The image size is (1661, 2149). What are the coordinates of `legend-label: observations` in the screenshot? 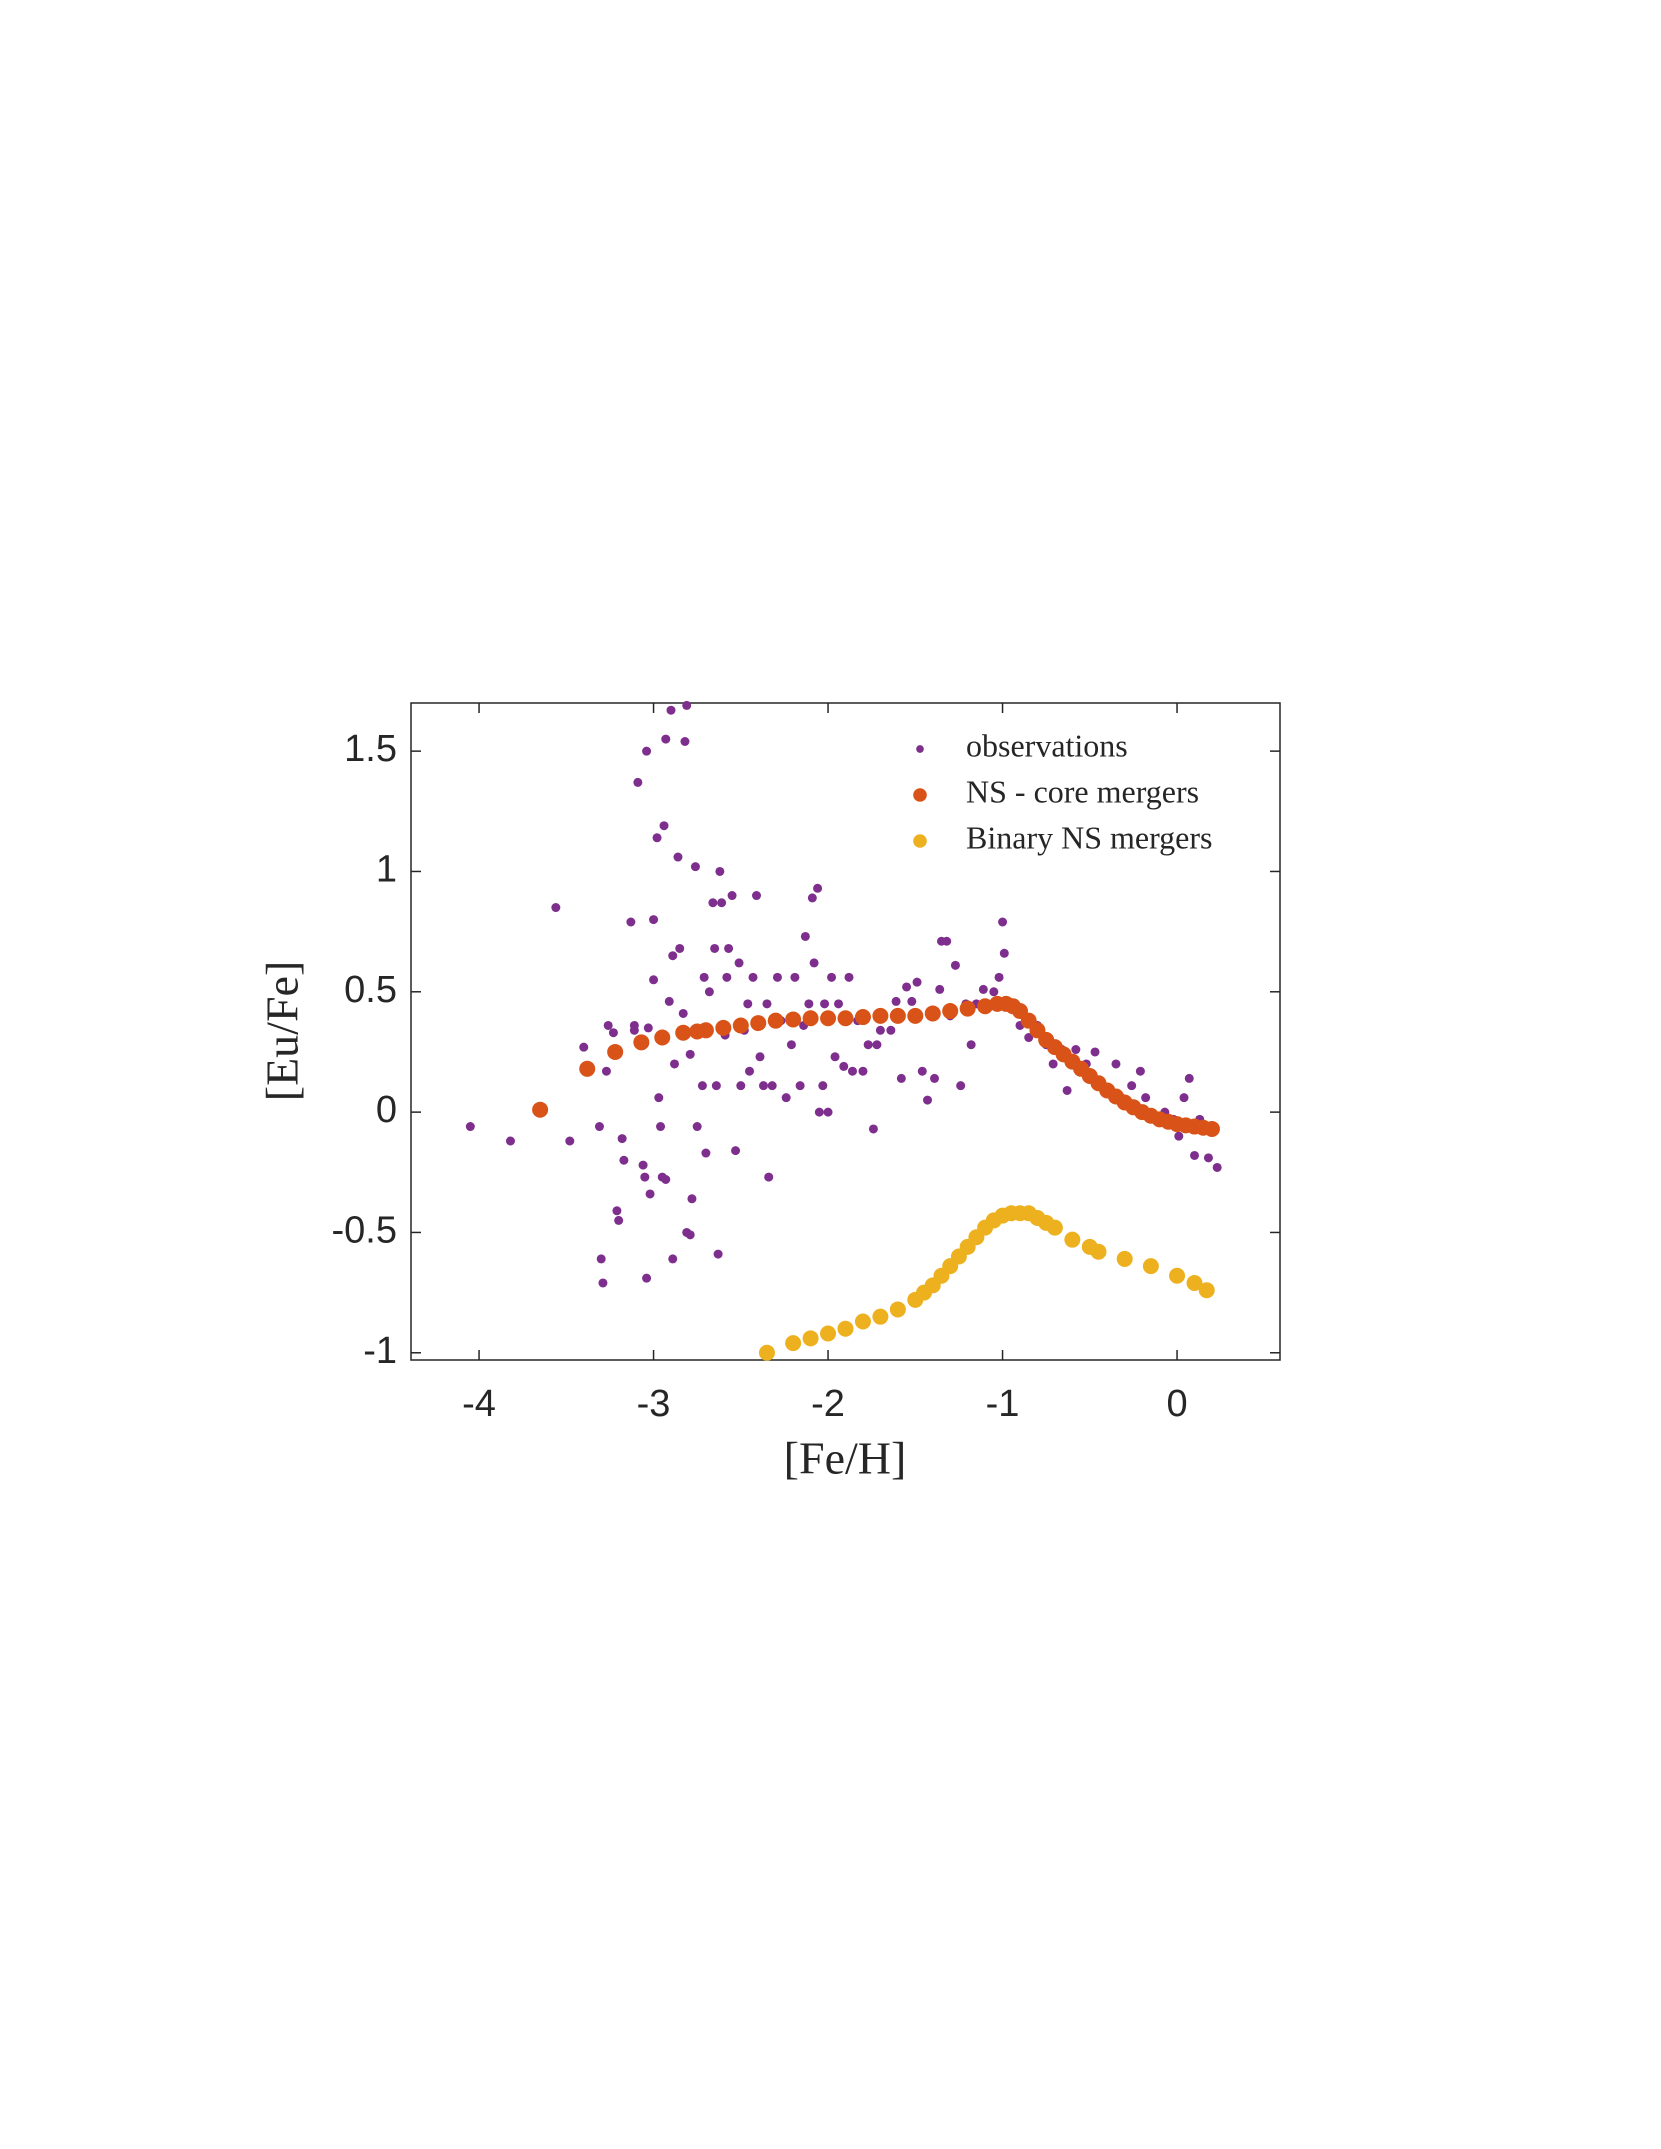 It's located at (1047, 745).